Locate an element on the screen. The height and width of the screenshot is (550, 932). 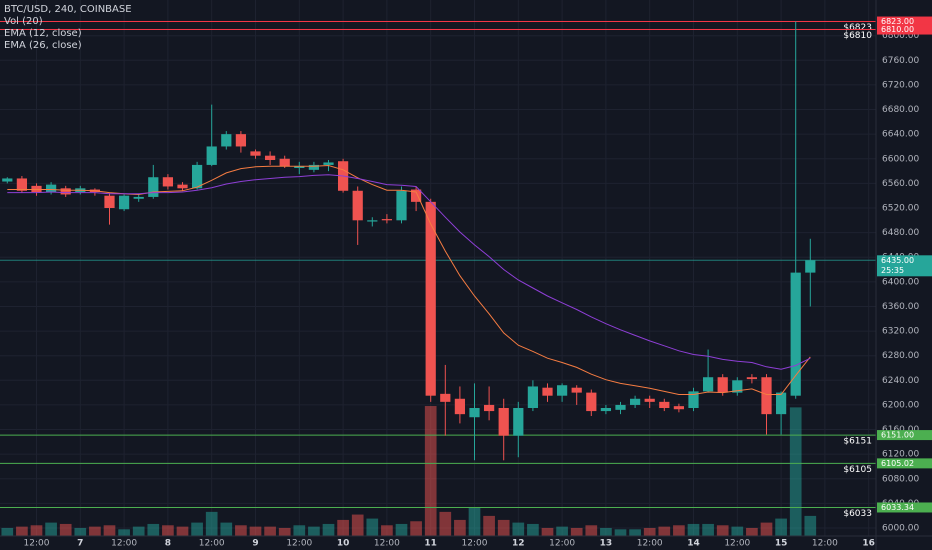
y-tick-label: 6280.00 is located at coordinates (900, 356).